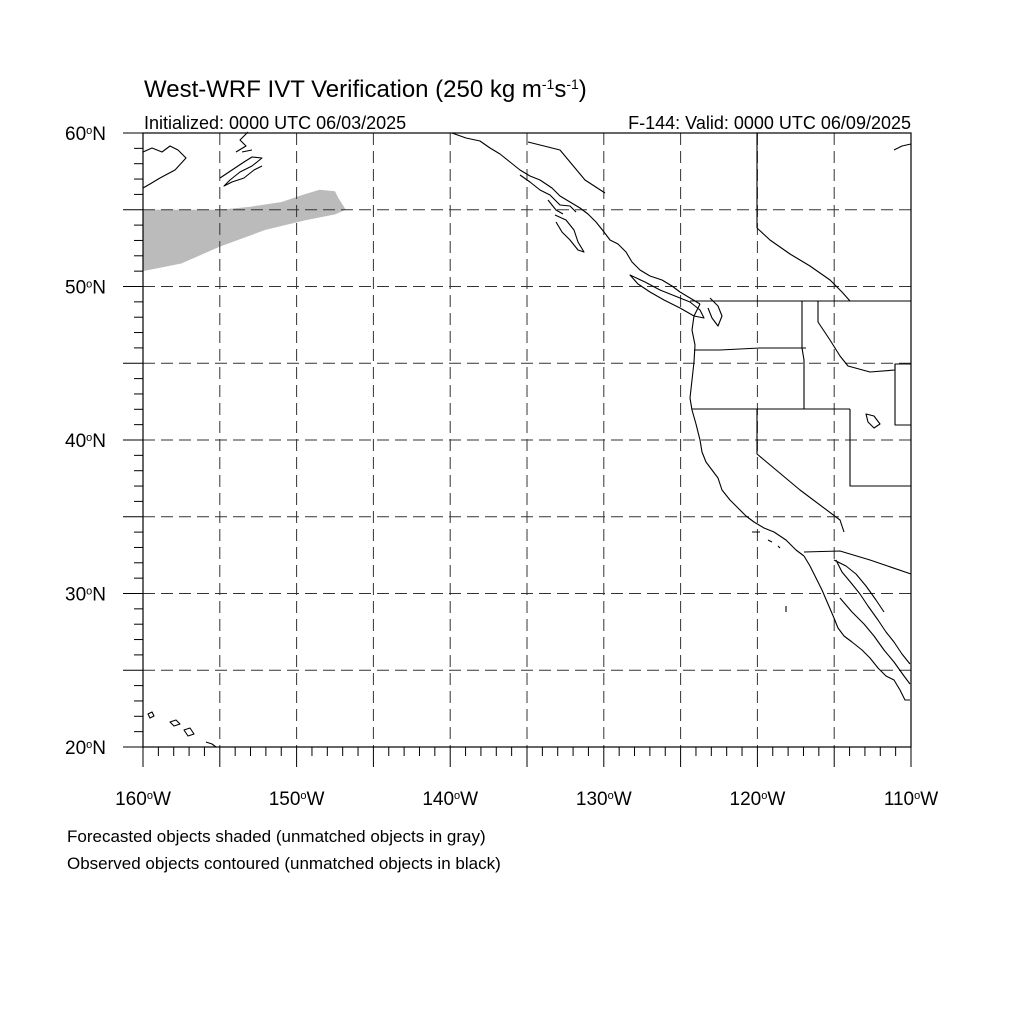 This screenshot has height=1024, width=1024. Describe the element at coordinates (85, 748) in the screenshot. I see `latitude-label-20: 20oN` at that location.